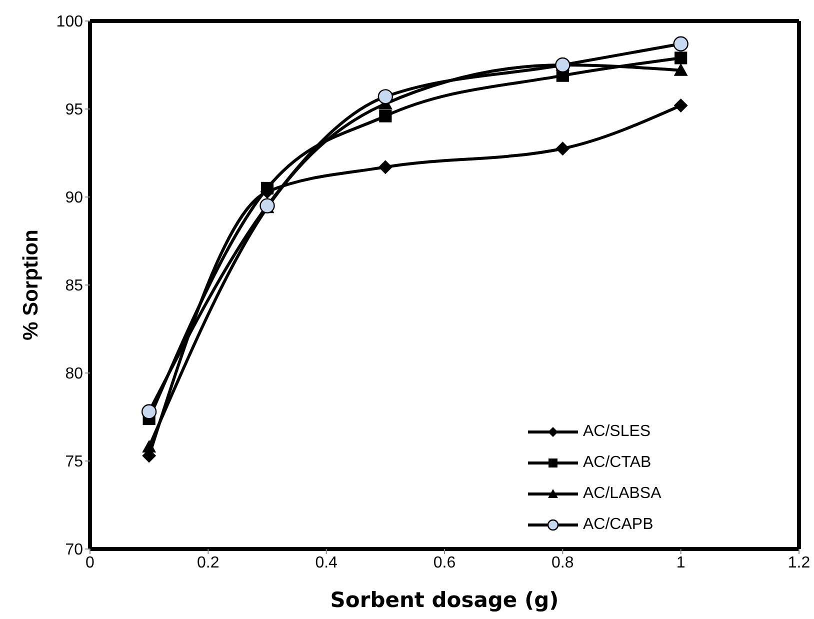 This screenshot has width=814, height=619. I want to click on x-tick-label: 0.4, so click(326, 563).